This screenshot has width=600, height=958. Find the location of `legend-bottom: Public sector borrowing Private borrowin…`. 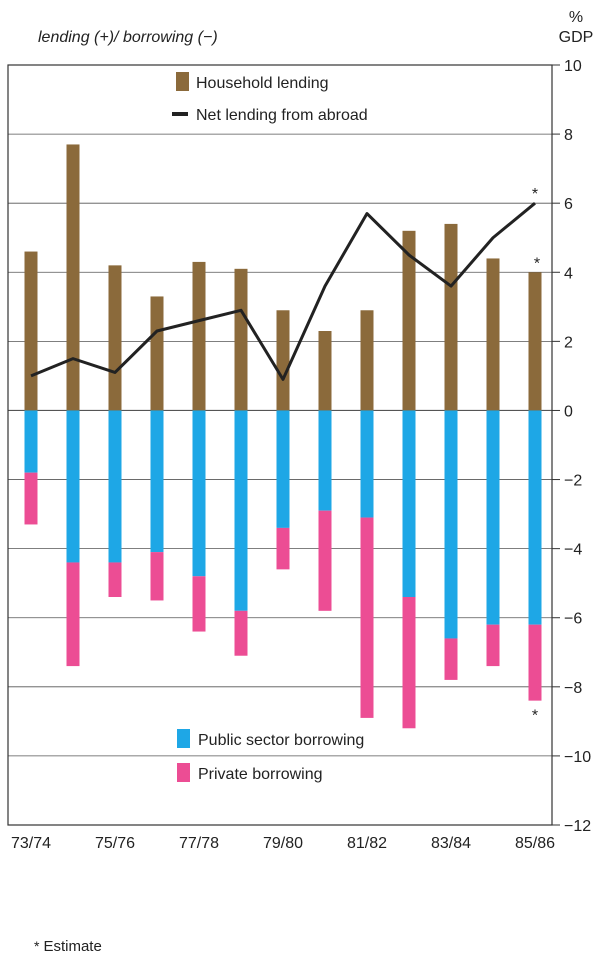

legend-bottom: Public sector borrowing Private borrowin… is located at coordinates (270, 756).